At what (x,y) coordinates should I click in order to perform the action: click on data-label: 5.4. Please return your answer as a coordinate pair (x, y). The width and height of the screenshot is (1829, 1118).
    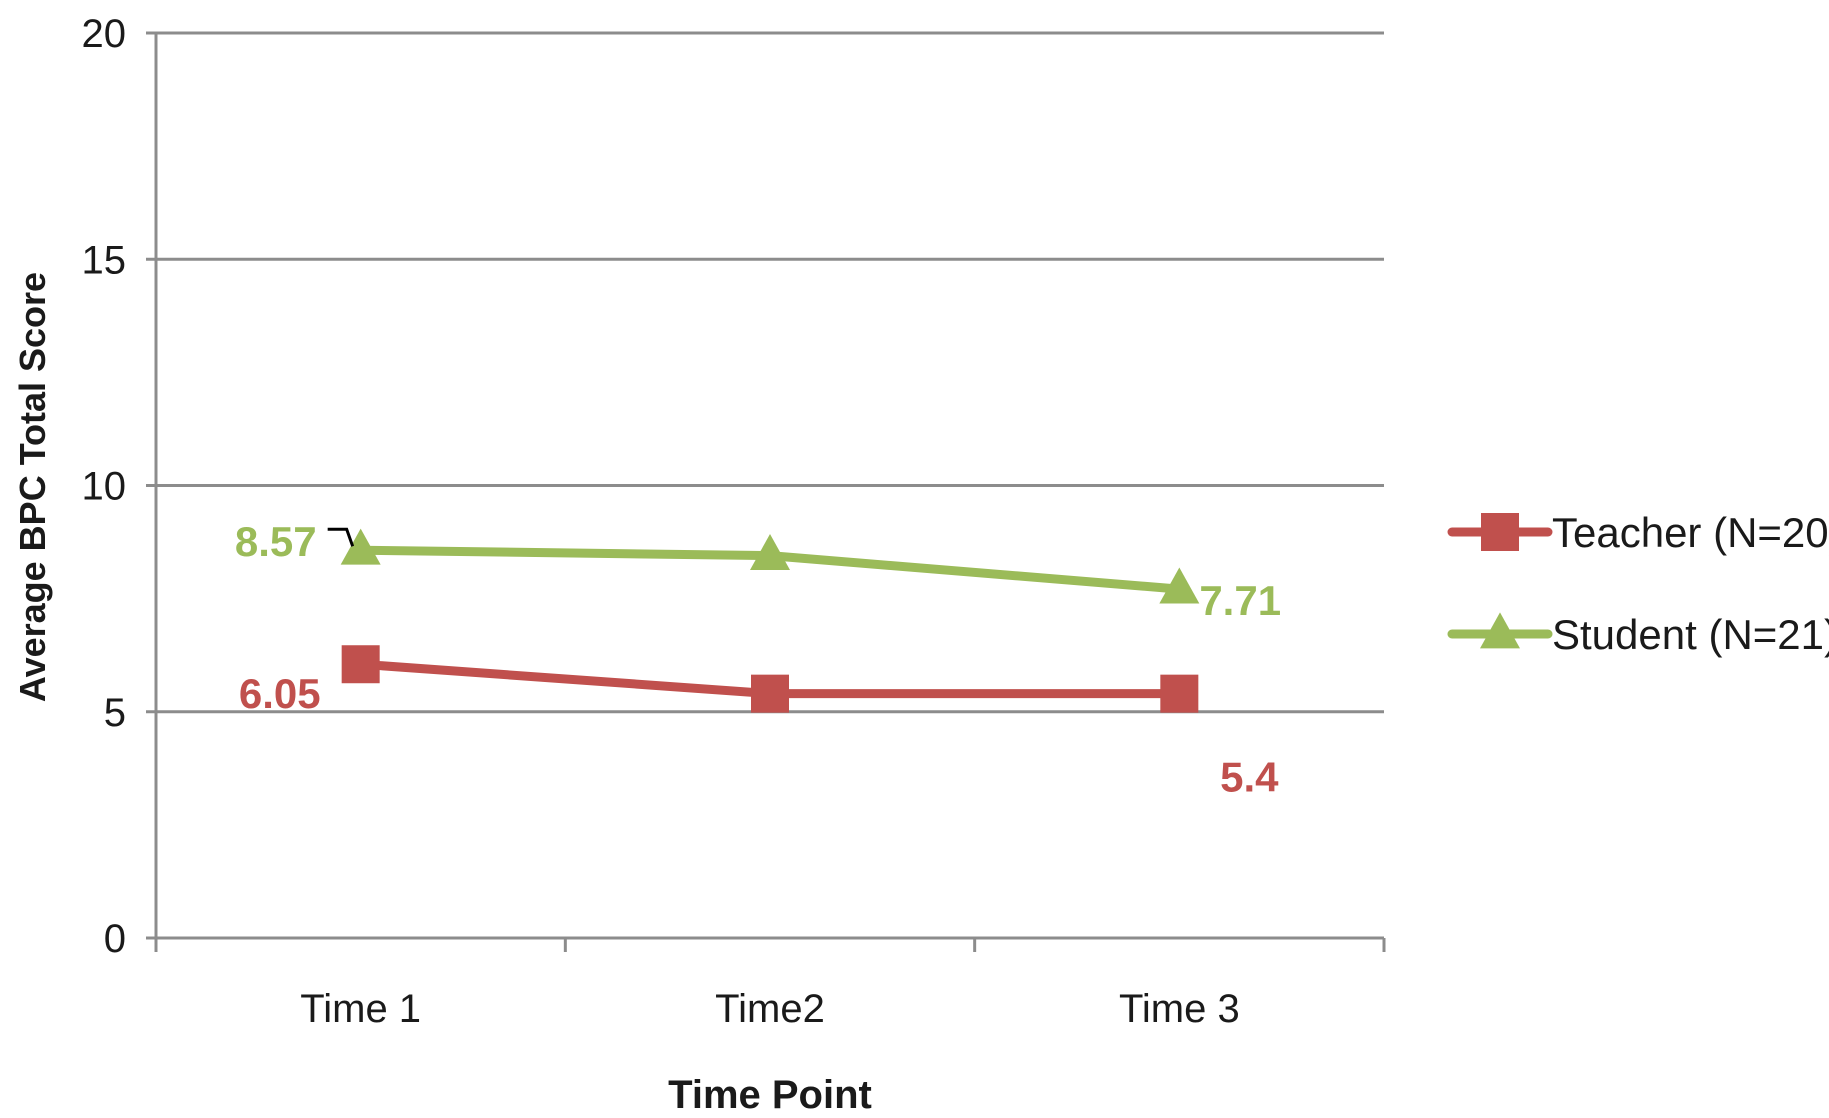
    Looking at the image, I should click on (1249, 777).